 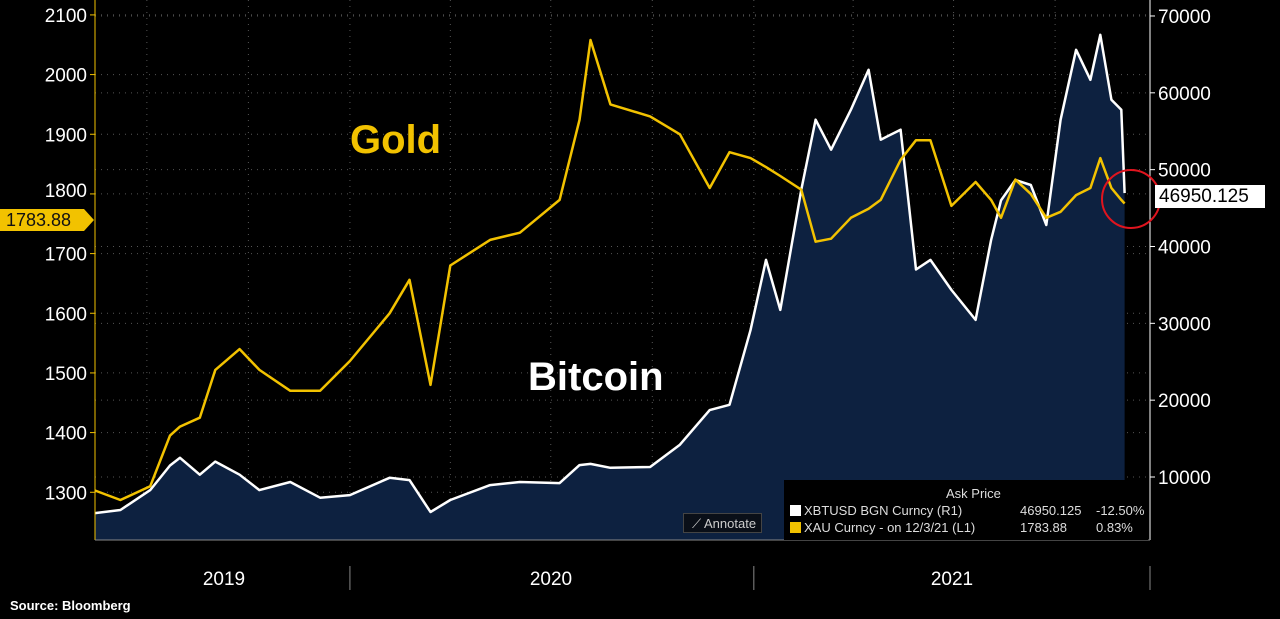 I want to click on right-tick-label: 10000, so click(x=1184, y=478).